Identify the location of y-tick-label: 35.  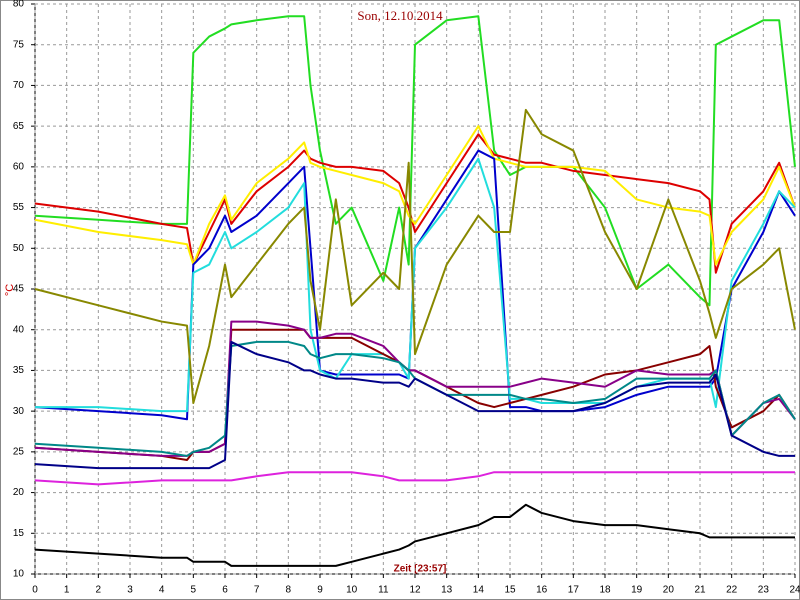
(19, 370).